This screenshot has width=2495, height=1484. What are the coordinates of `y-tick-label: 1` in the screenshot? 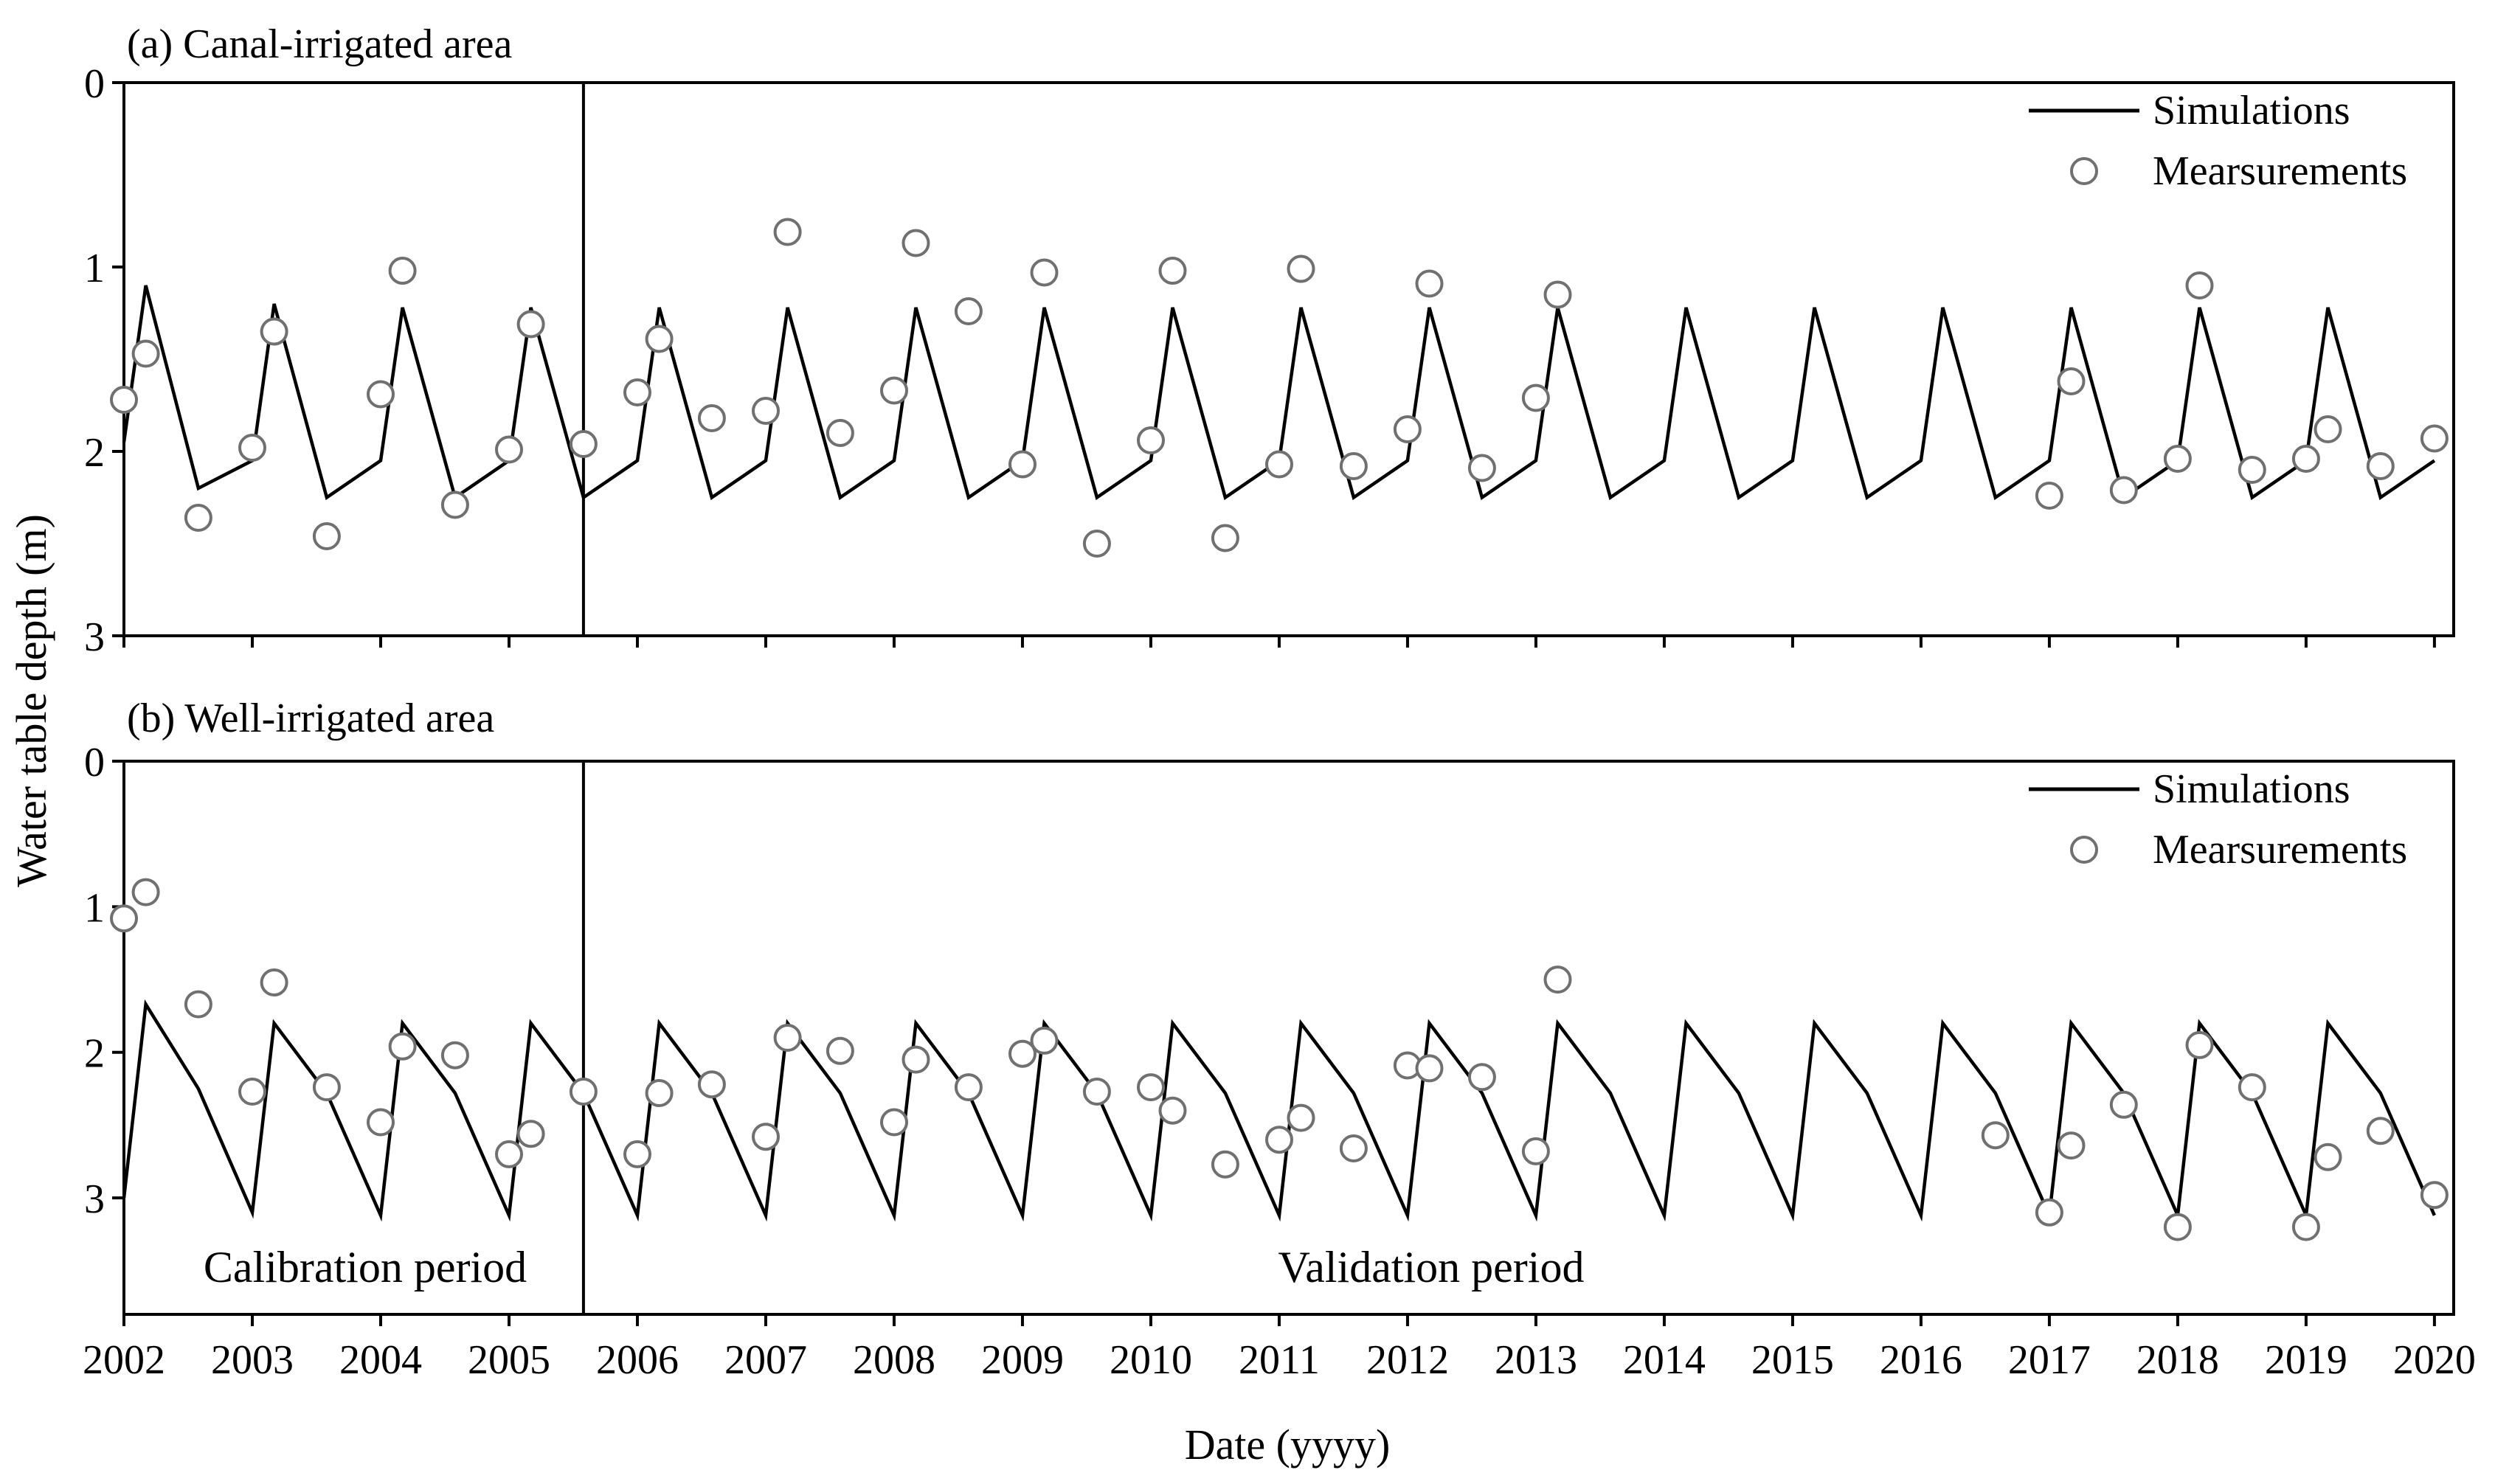 It's located at (95, 268).